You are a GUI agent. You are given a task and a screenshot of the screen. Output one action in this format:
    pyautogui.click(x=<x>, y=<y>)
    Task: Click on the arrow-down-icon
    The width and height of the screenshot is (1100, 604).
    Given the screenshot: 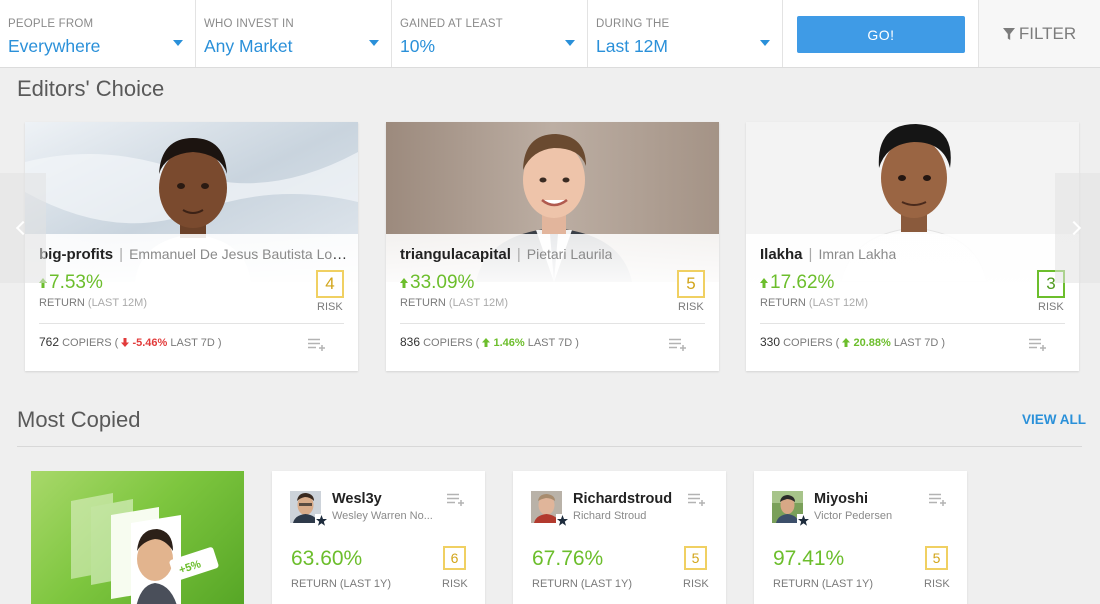 What is the action you would take?
    pyautogui.click(x=125, y=342)
    